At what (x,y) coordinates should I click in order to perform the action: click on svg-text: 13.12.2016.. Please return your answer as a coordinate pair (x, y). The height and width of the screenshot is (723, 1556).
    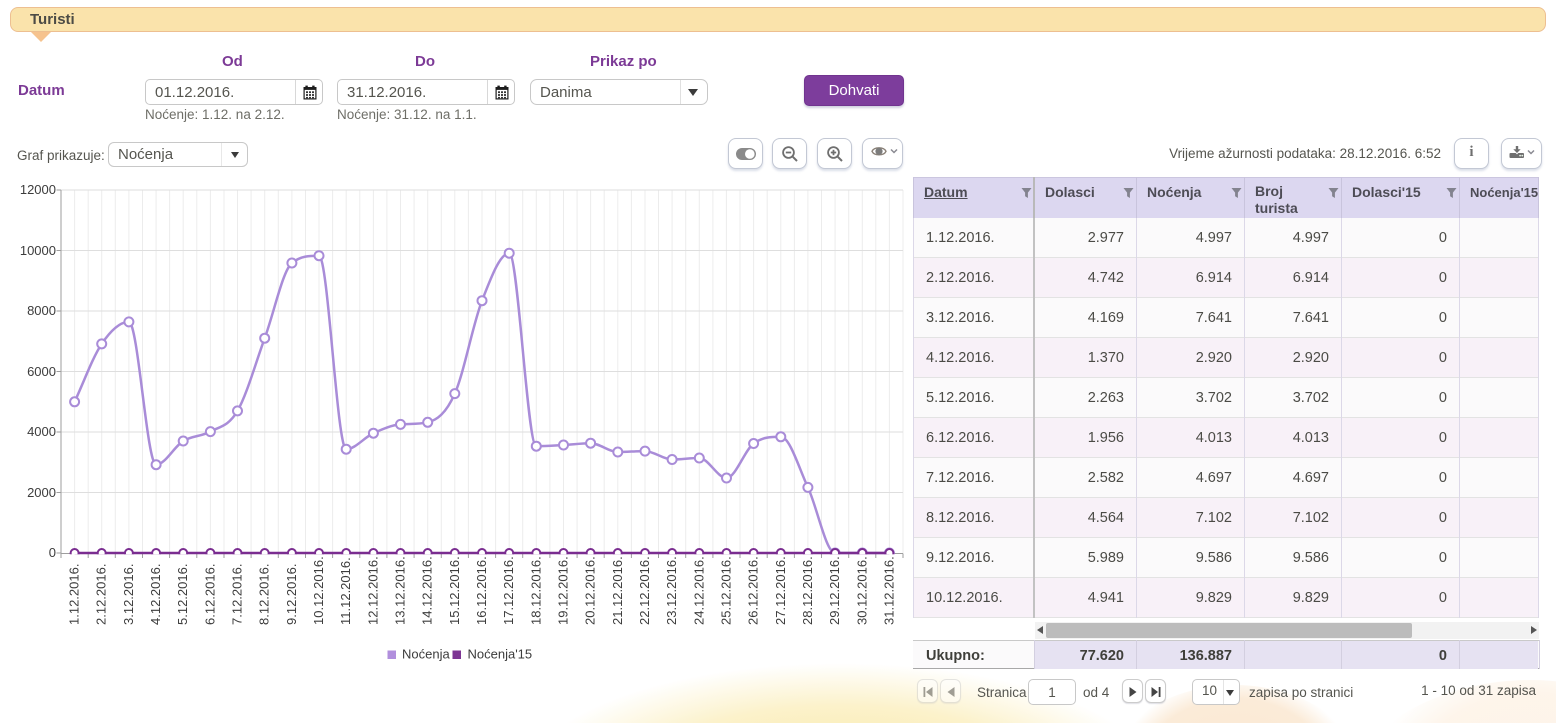
    Looking at the image, I should click on (400, 590).